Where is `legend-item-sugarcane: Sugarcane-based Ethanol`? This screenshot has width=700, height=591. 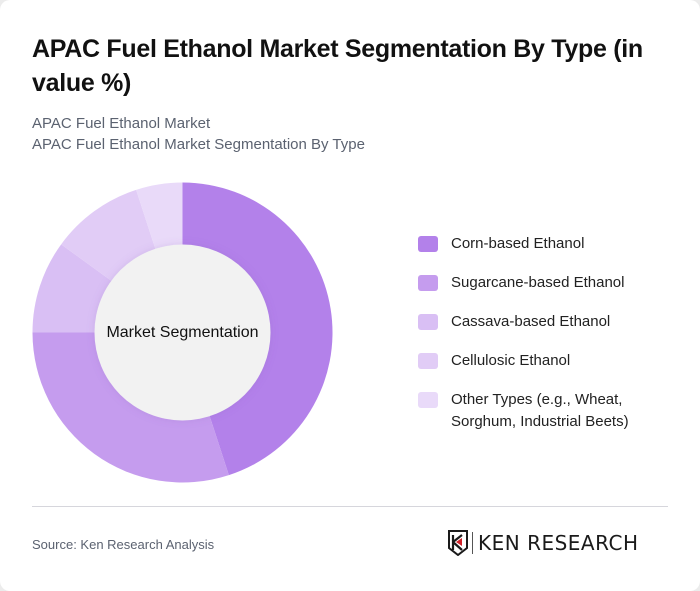
legend-item-sugarcane: Sugarcane-based Ethanol is located at coordinates (553, 283).